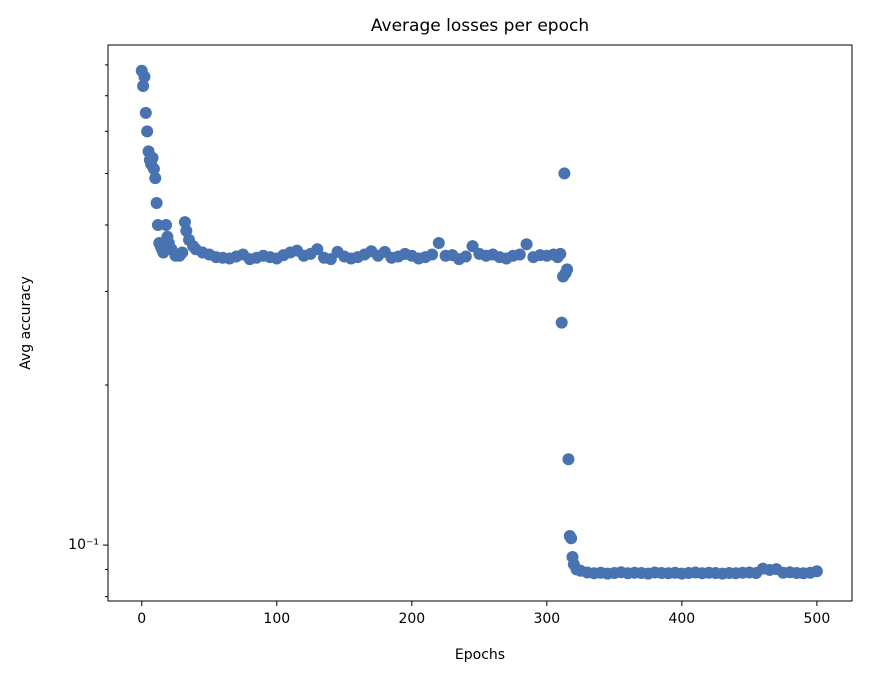  Describe the element at coordinates (546, 619) in the screenshot. I see `x-tick-label: 300` at that location.